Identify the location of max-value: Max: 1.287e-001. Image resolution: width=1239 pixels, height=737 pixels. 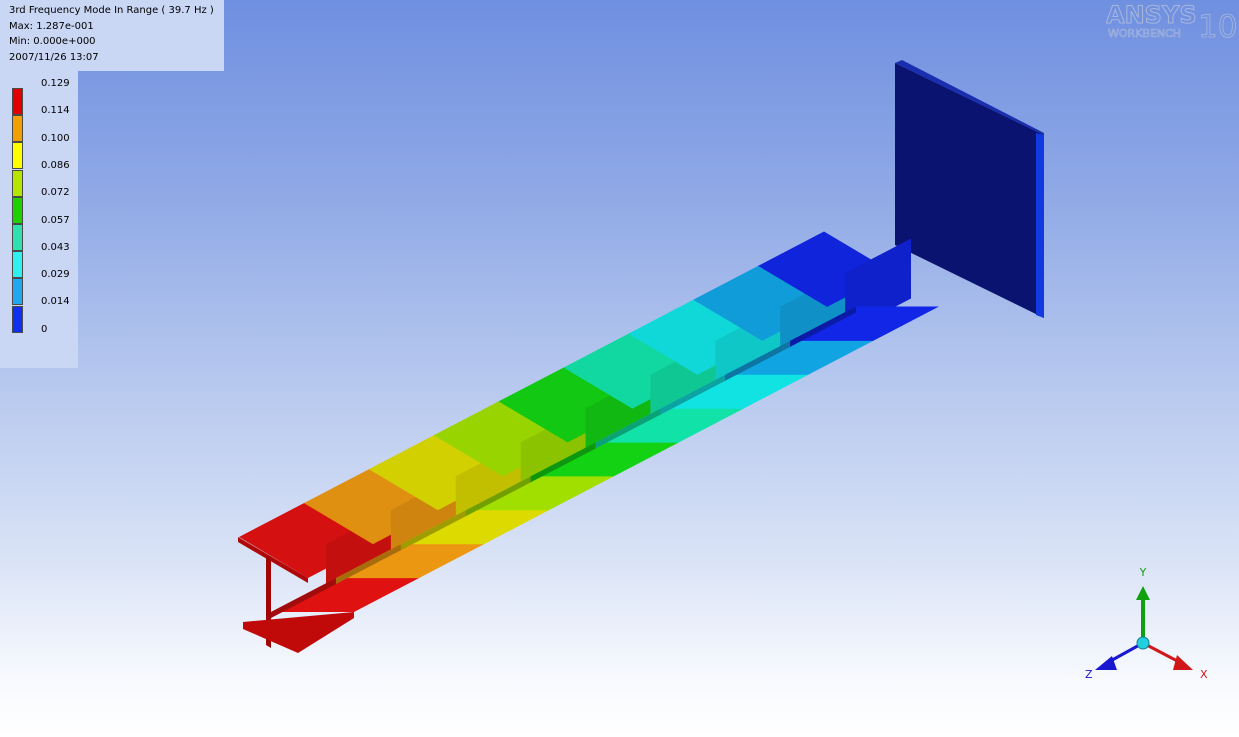
(51, 26).